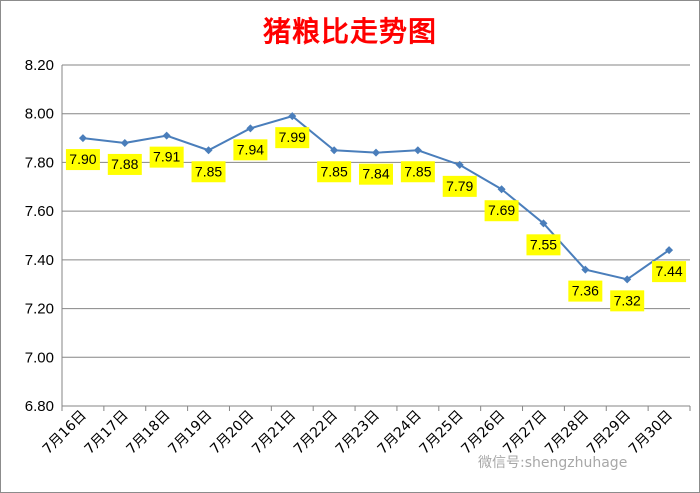 The image size is (700, 493). I want to click on y-tick-label: 8.20, so click(39, 65).